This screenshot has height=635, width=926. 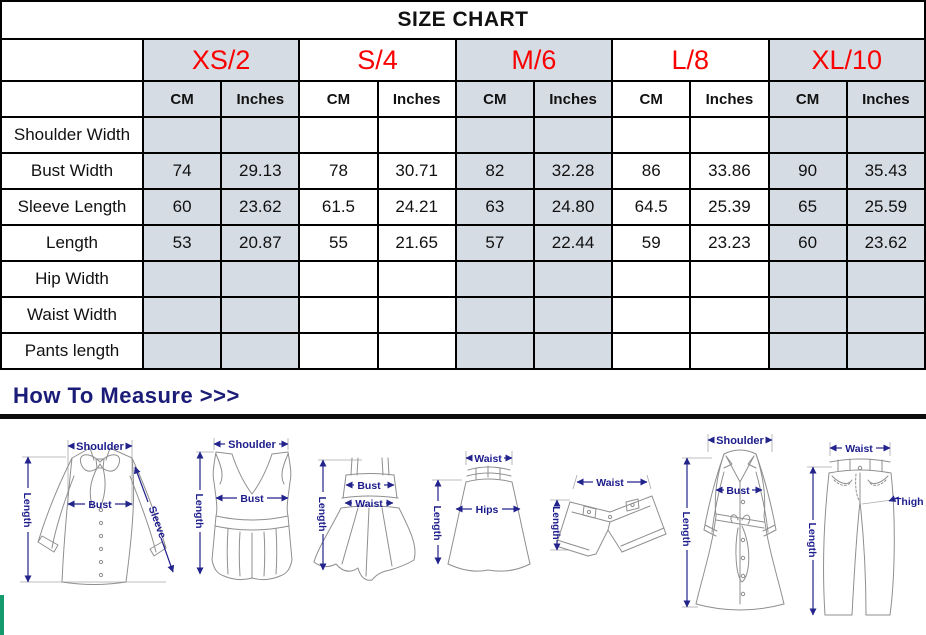 I want to click on coat-dimensions: Shoulder Bust Length, so click(x=726, y=521).